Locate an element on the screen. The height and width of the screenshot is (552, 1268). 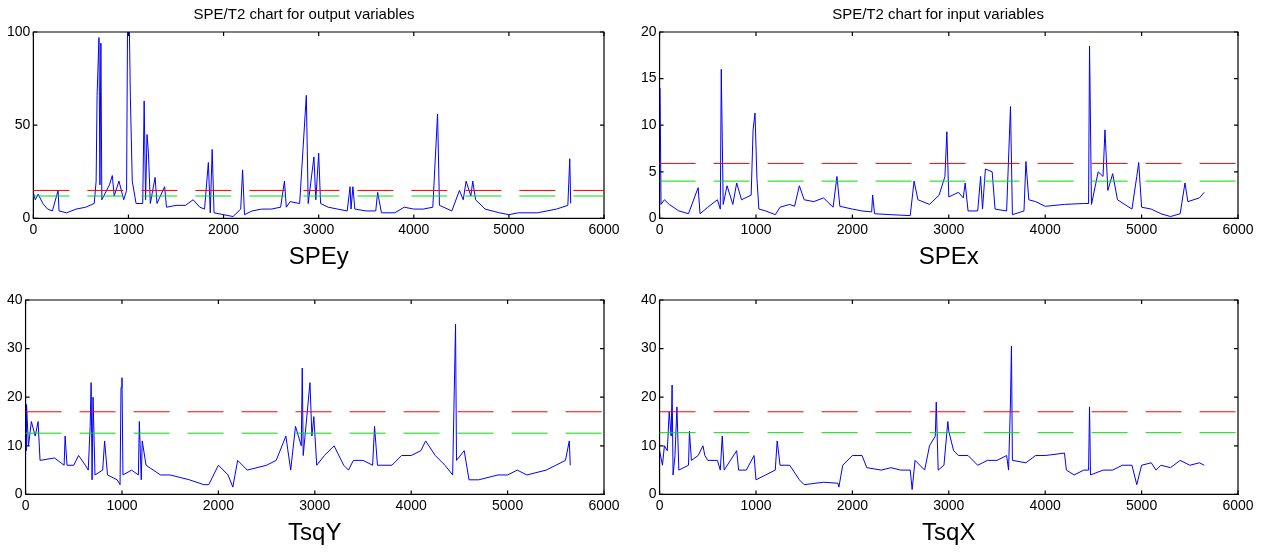
y-tick-label: 15 is located at coordinates (648, 77).